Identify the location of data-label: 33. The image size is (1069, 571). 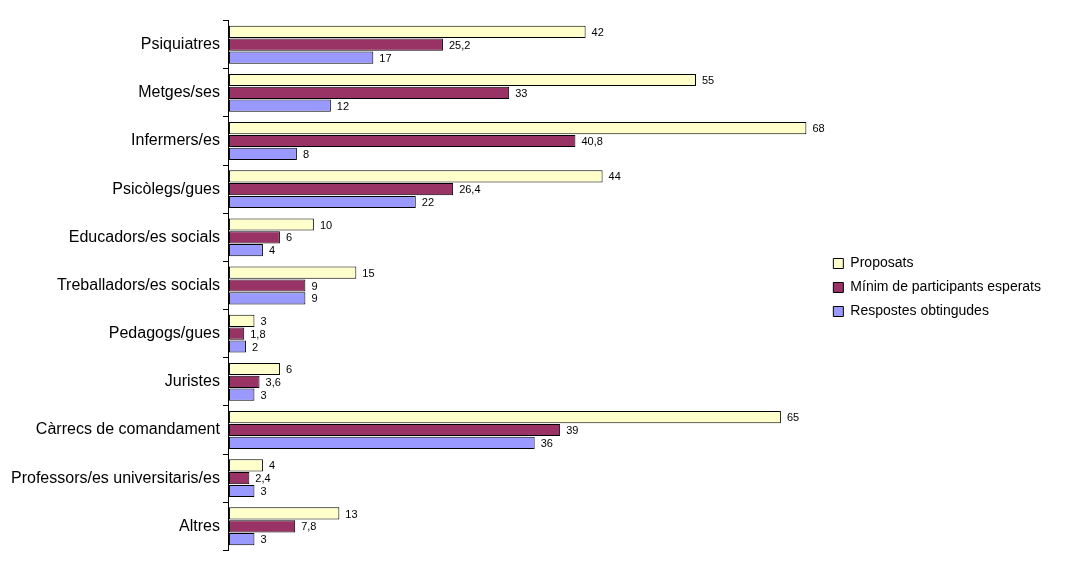
(521, 92).